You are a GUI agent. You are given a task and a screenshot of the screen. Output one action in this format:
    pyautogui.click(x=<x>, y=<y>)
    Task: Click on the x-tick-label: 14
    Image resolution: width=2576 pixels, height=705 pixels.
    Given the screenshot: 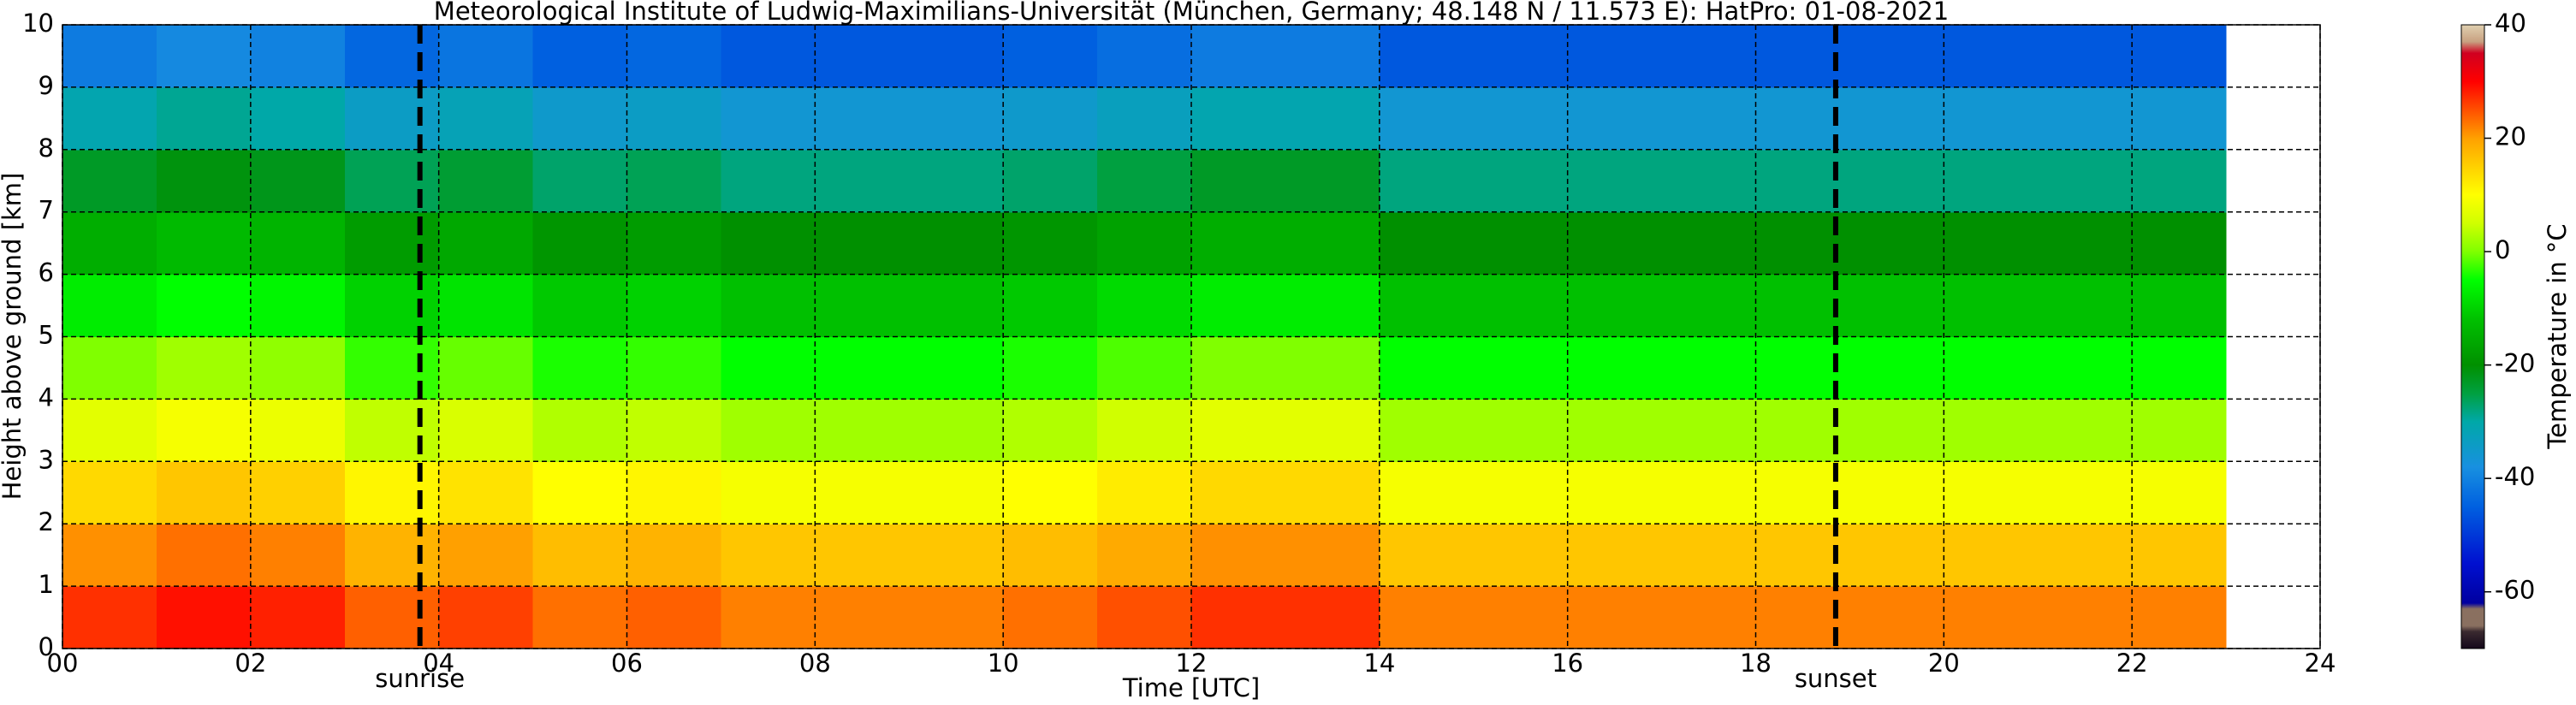 What is the action you would take?
    pyautogui.click(x=1379, y=663)
    